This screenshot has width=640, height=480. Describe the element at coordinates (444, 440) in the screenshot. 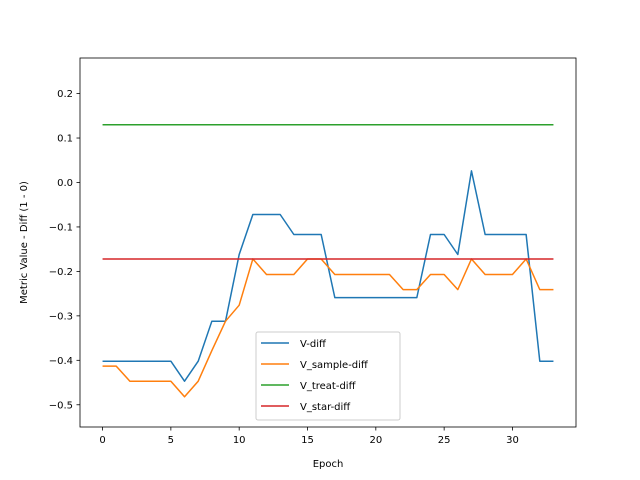

I see `x-tick-label: 25` at that location.